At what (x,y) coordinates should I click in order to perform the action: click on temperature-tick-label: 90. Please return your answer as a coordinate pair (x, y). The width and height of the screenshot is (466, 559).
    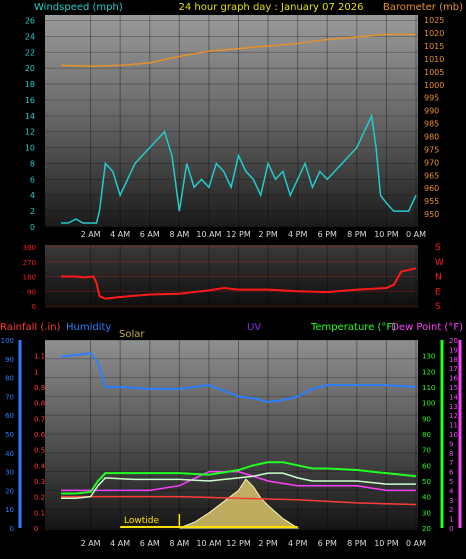
    Looking at the image, I should click on (426, 419).